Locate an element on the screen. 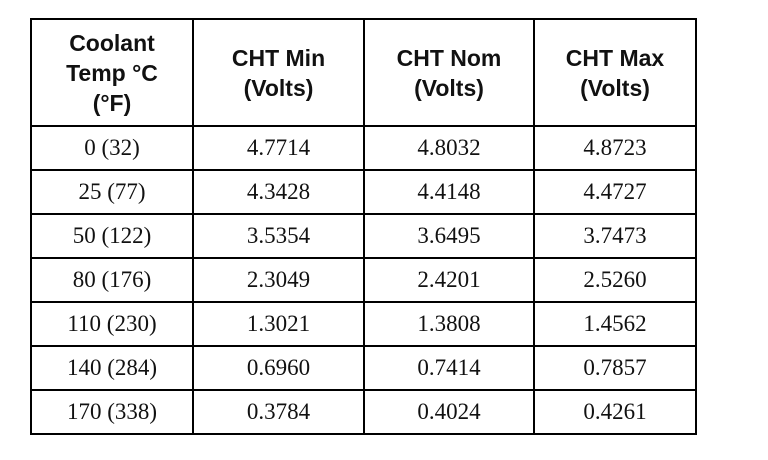 Image resolution: width=768 pixels, height=460 pixels. table-cell: 3.6495 is located at coordinates (449, 236).